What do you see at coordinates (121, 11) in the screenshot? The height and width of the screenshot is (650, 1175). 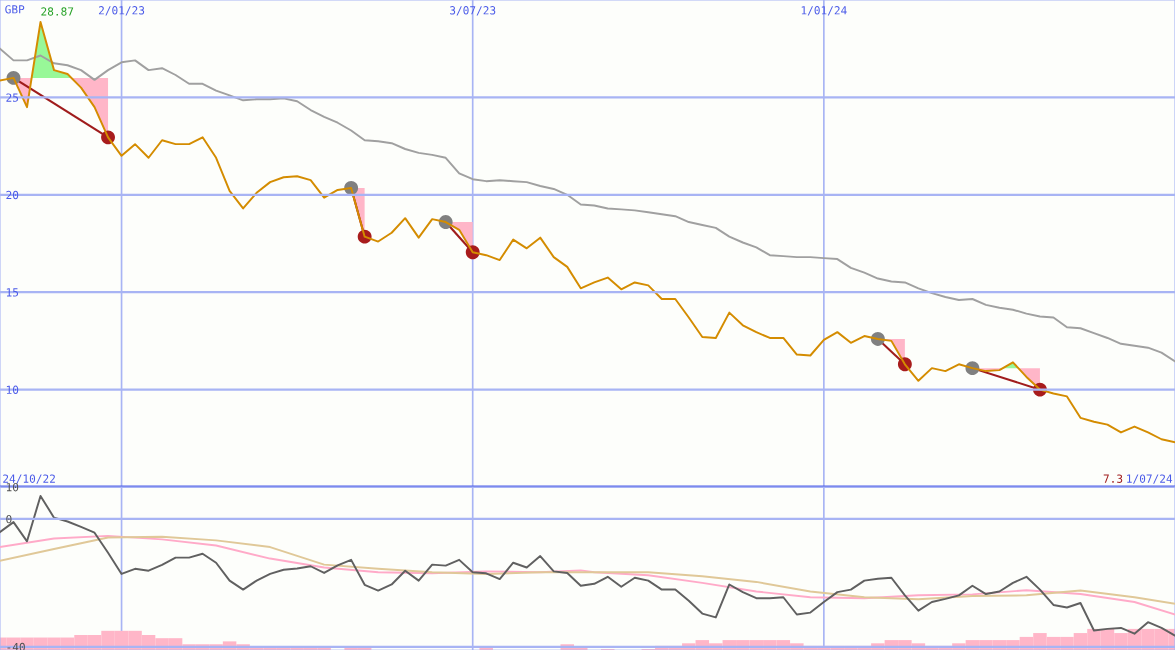 I see `x-tick-label: 2/01/23` at bounding box center [121, 11].